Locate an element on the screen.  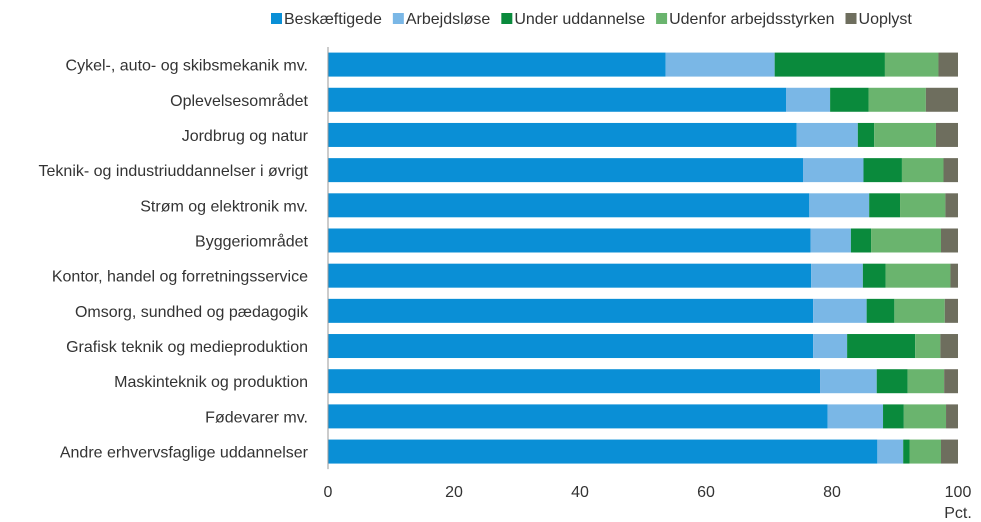
bar-udenfor-arbejdsstyrken-foedevarer-mv is located at coordinates (925, 416).